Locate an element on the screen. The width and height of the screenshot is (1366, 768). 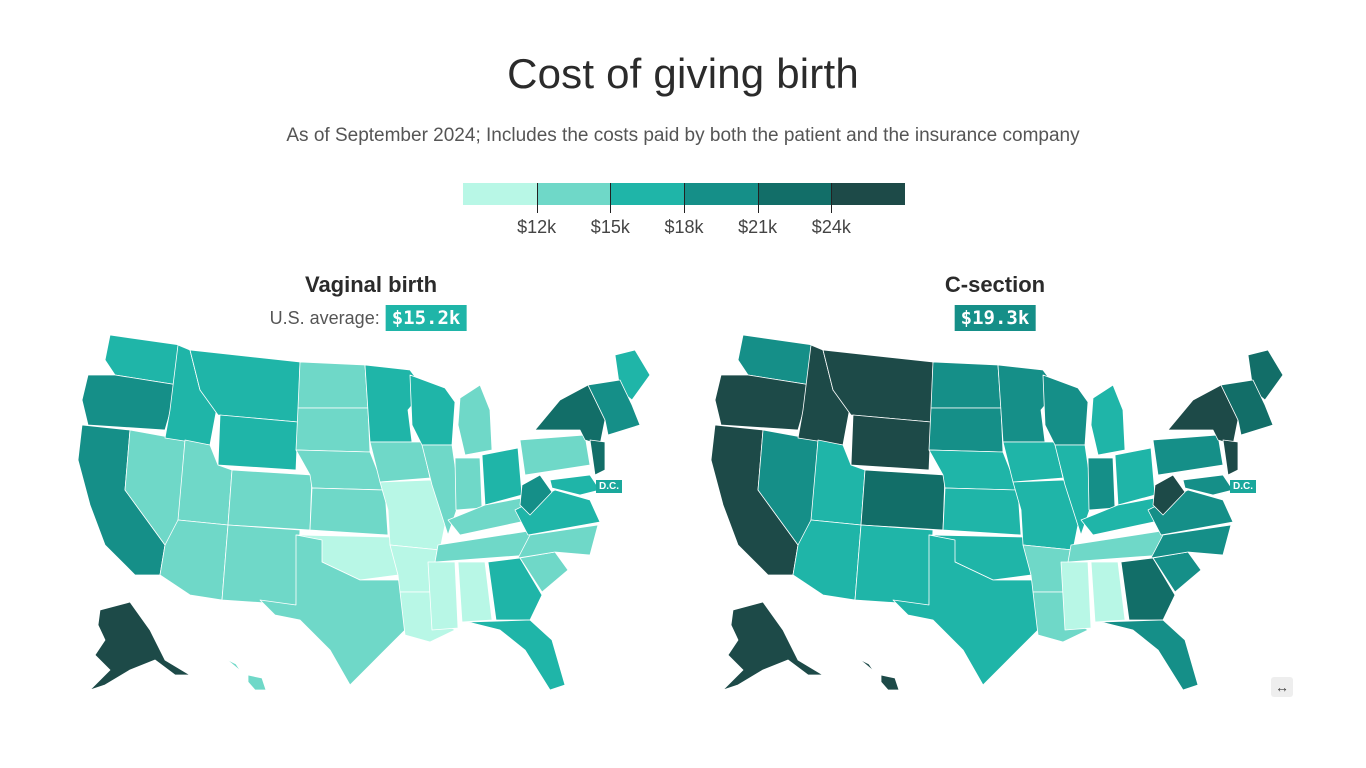
csection-panel-title: C-section is located at coordinates (995, 284).